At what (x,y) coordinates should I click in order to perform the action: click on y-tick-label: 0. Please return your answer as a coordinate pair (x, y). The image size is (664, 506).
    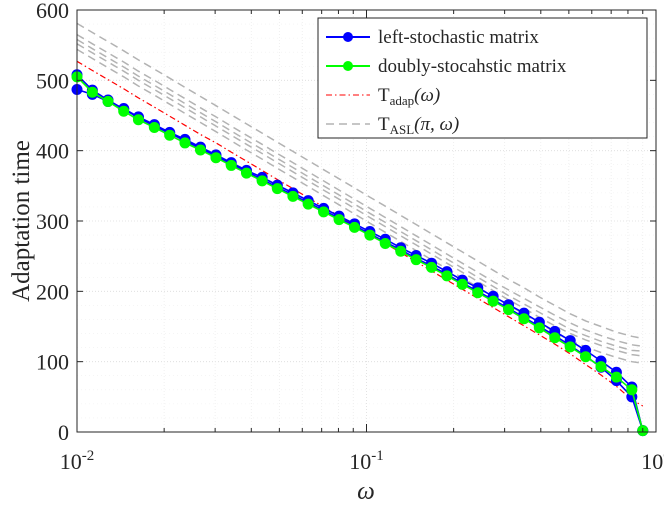
    Looking at the image, I should click on (63, 432).